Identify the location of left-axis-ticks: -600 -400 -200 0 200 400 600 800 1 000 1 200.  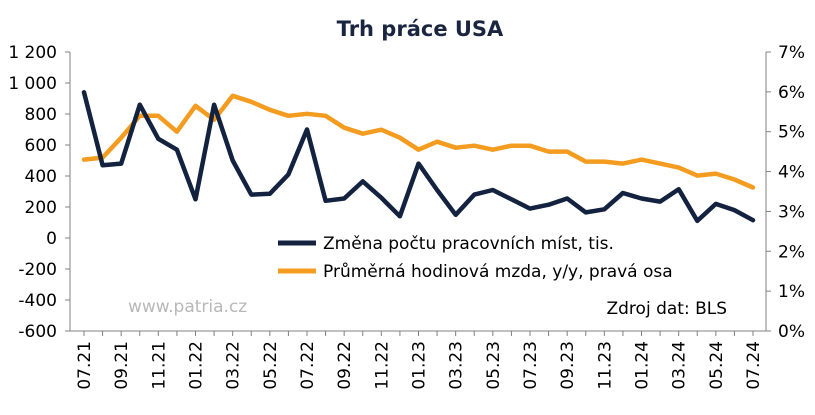
(39, 192).